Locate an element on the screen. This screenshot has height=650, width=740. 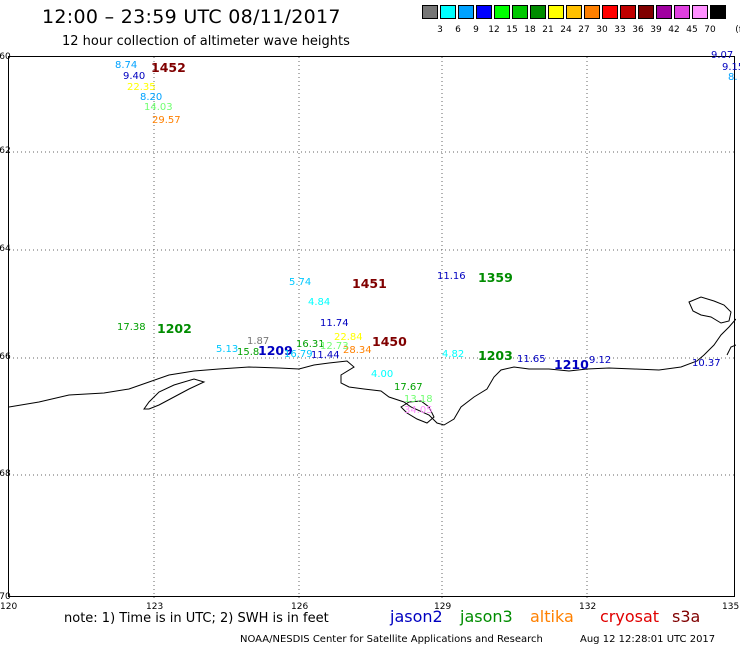
legend-label: 15 is located at coordinates (512, 30).